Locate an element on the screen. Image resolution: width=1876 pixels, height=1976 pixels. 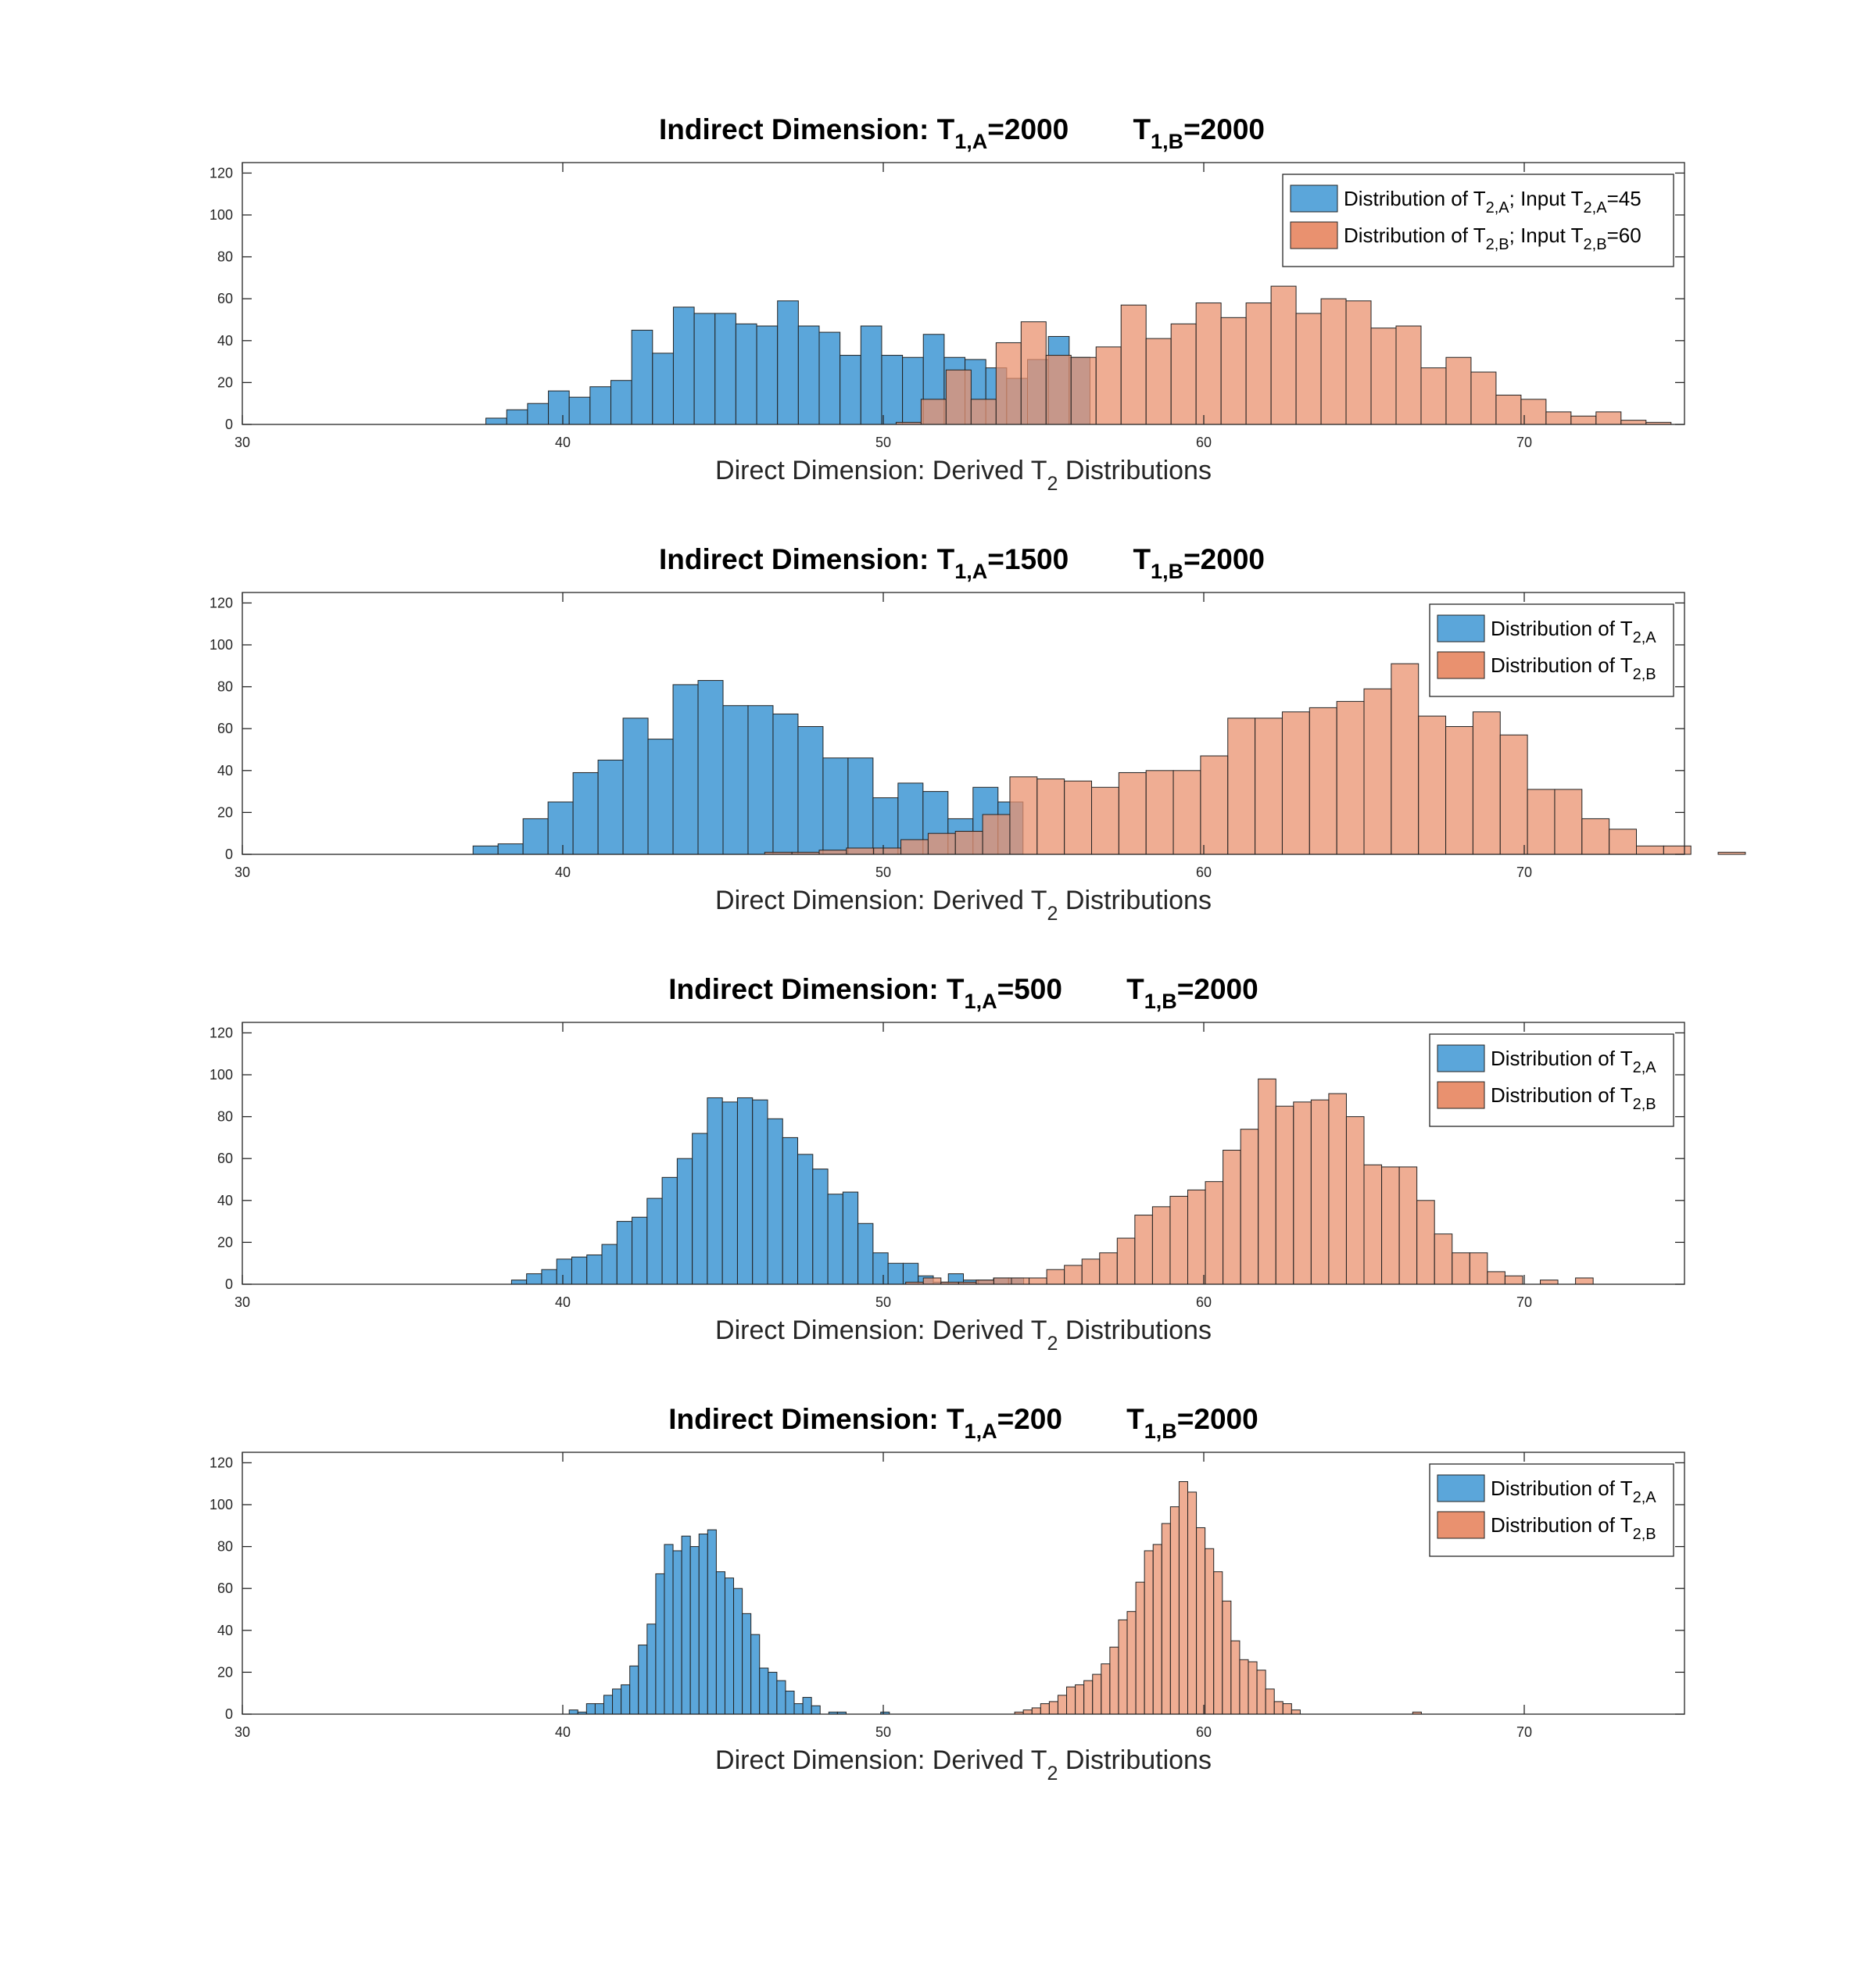
y-tick-label: 40 is located at coordinates (225, 771).